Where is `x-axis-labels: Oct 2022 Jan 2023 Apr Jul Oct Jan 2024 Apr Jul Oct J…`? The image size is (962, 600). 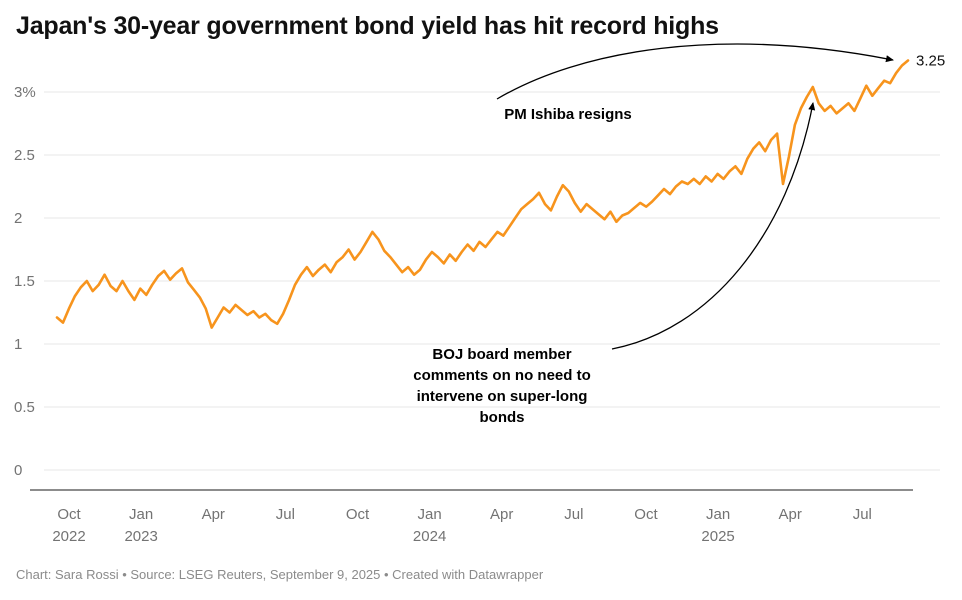 x-axis-labels: Oct 2022 Jan 2023 Apr Jul Oct Jan 2024 Apr Jul Oct J… is located at coordinates (462, 525).